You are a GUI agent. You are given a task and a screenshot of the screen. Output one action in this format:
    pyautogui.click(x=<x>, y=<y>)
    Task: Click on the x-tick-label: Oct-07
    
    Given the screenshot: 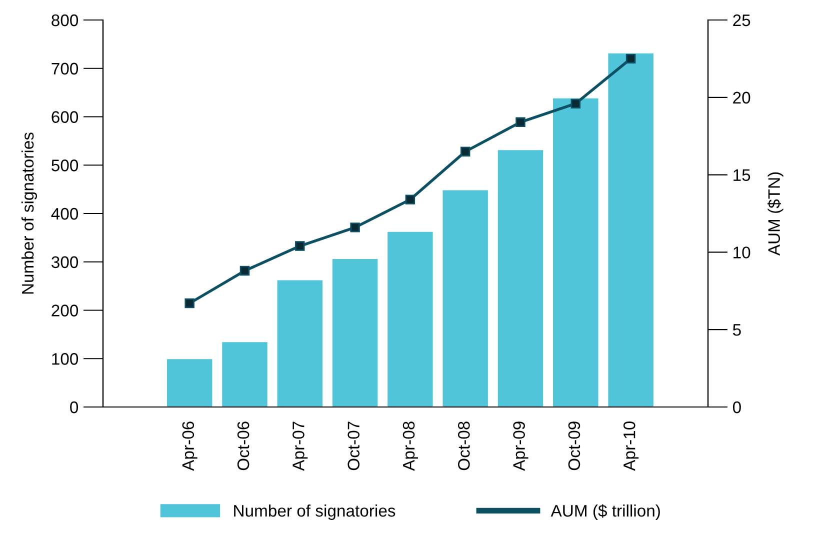 What is the action you would take?
    pyautogui.click(x=354, y=446)
    